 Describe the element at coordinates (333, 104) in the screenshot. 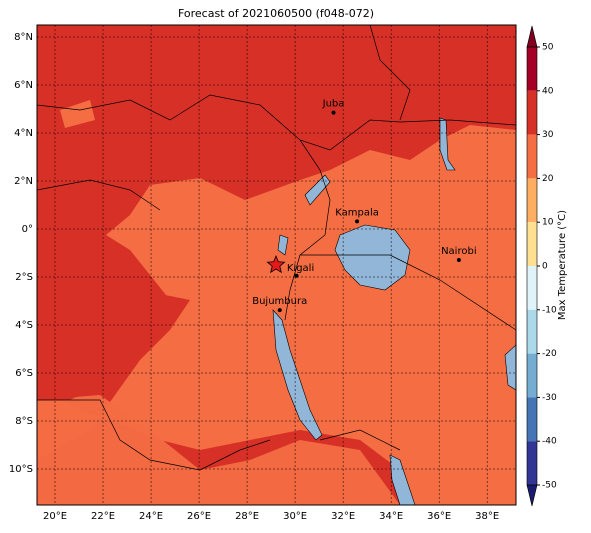

I see `city-label: Juba` at that location.